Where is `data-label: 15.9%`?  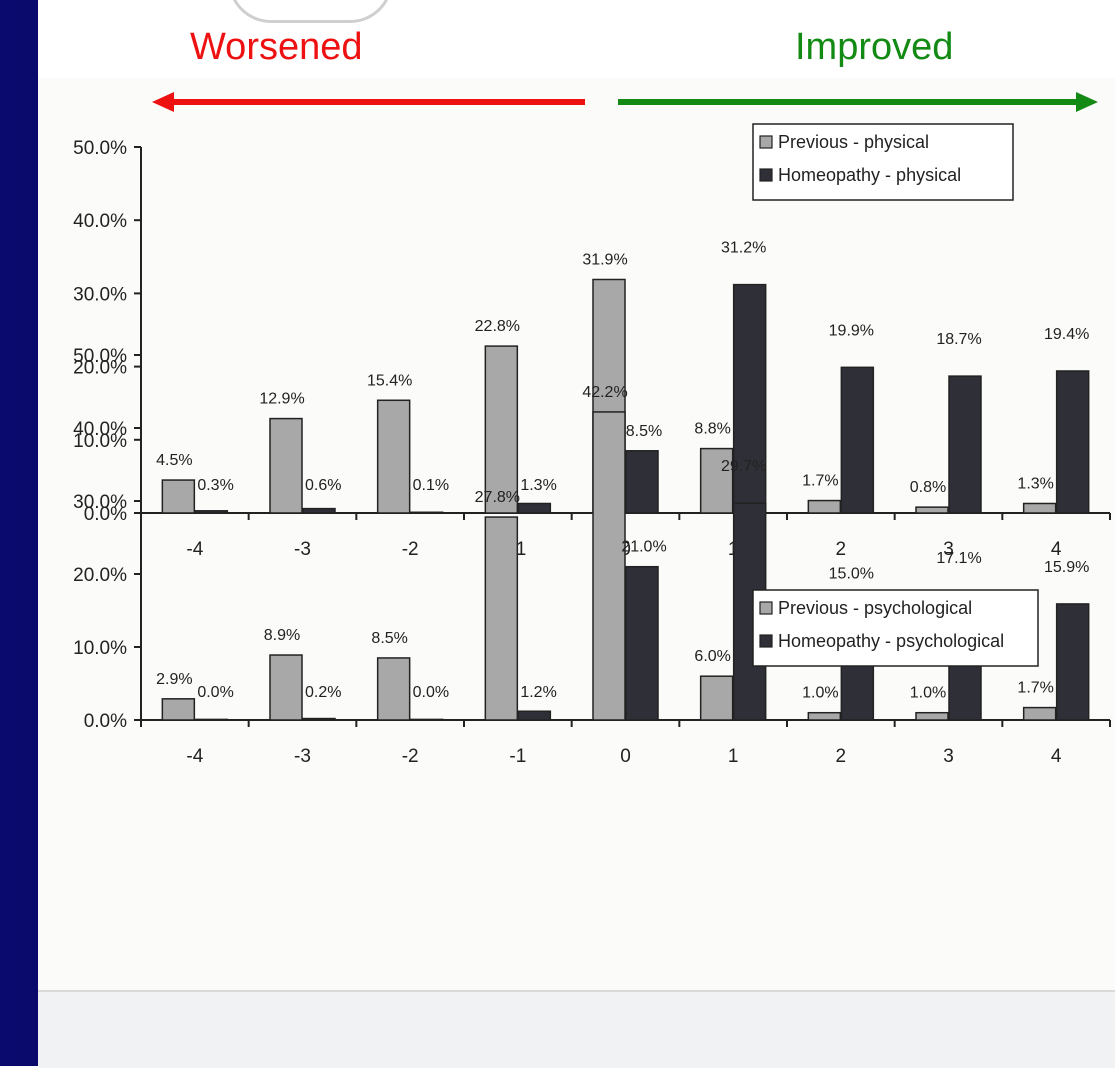 data-label: 15.9% is located at coordinates (1066, 567).